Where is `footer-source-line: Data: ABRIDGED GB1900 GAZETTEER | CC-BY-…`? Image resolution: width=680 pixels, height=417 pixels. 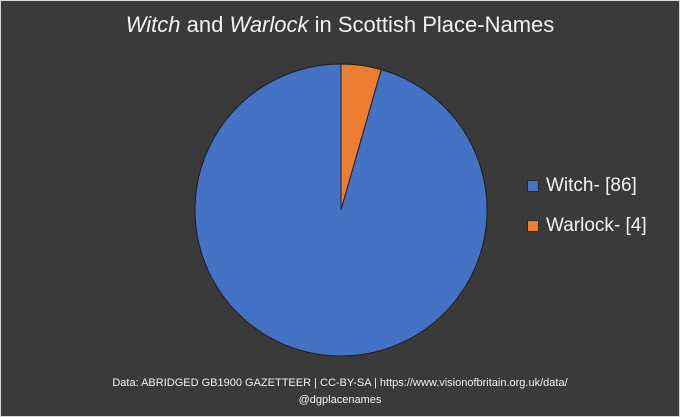 footer-source-line: Data: ABRIDGED GB1900 GAZETTEER | CC-BY-… is located at coordinates (340, 383).